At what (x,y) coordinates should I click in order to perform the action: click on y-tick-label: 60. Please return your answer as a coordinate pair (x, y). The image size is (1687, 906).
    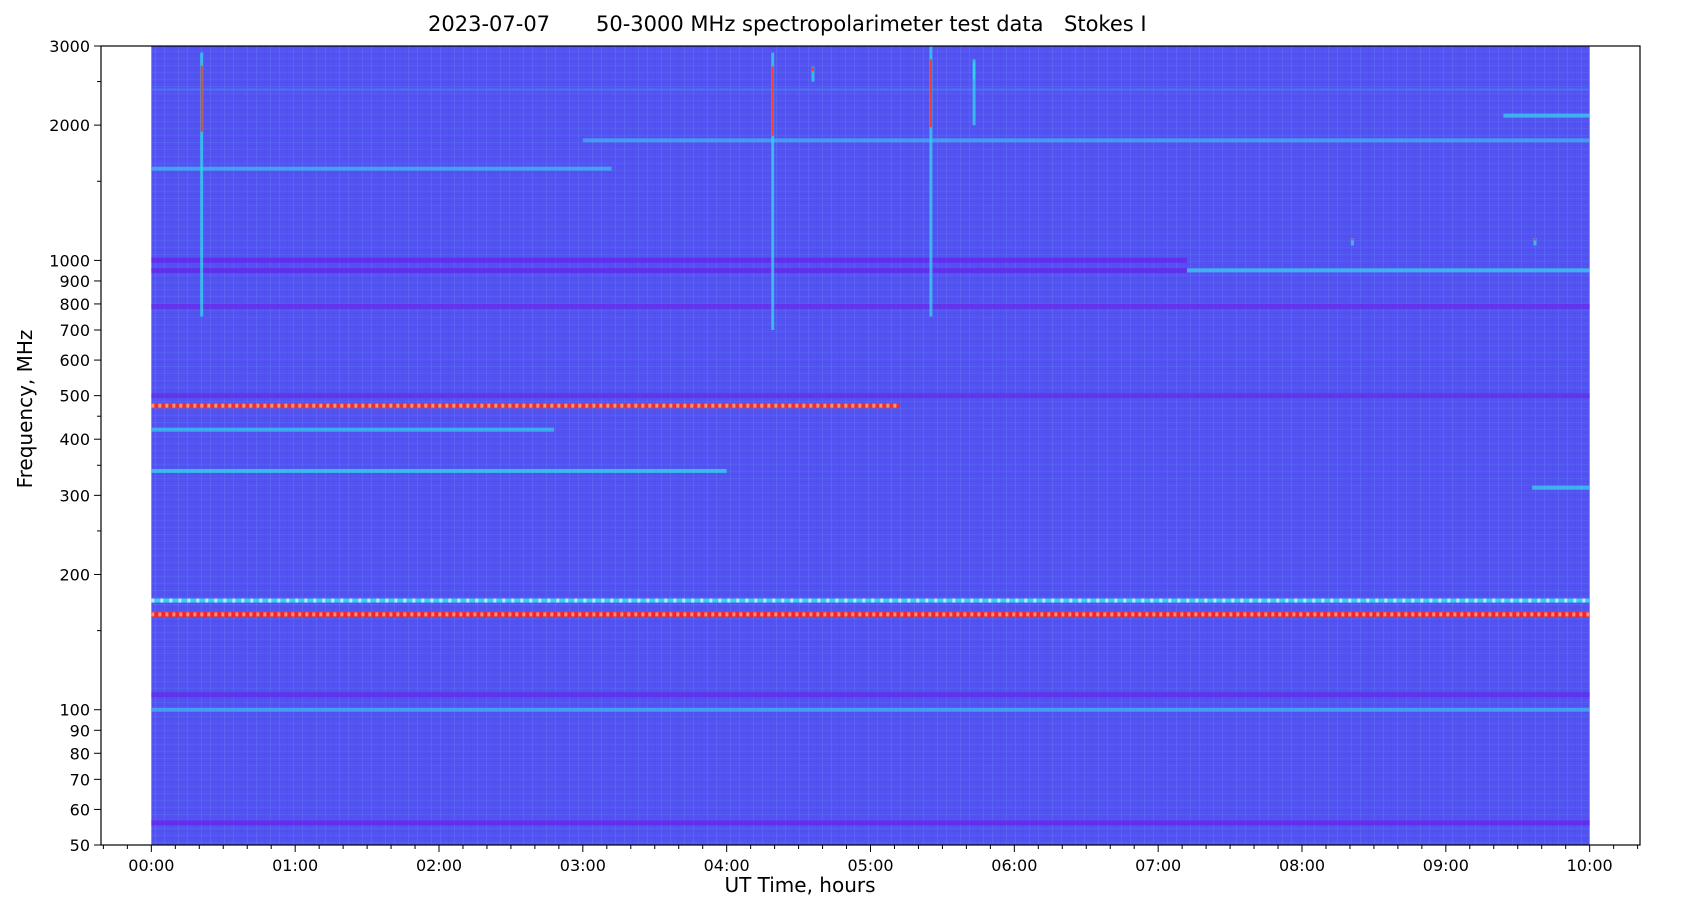
    Looking at the image, I should click on (80, 809).